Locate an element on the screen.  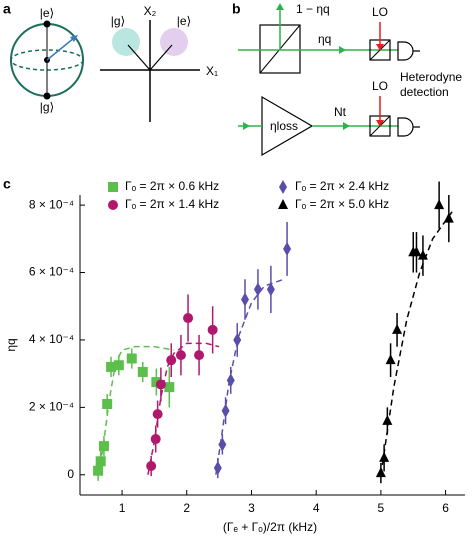
axis-label: X₂ is located at coordinates (150, 11).